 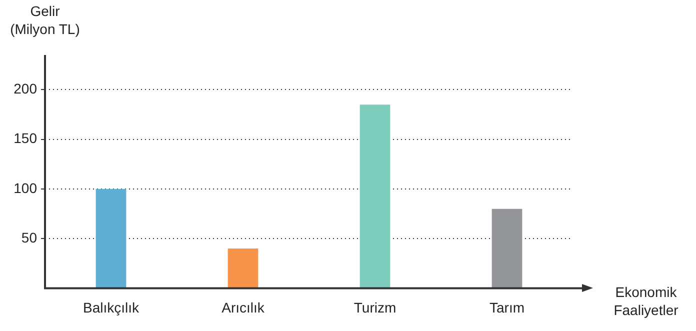 What do you see at coordinates (26, 88) in the screenshot?
I see `y-tick-label: 200` at bounding box center [26, 88].